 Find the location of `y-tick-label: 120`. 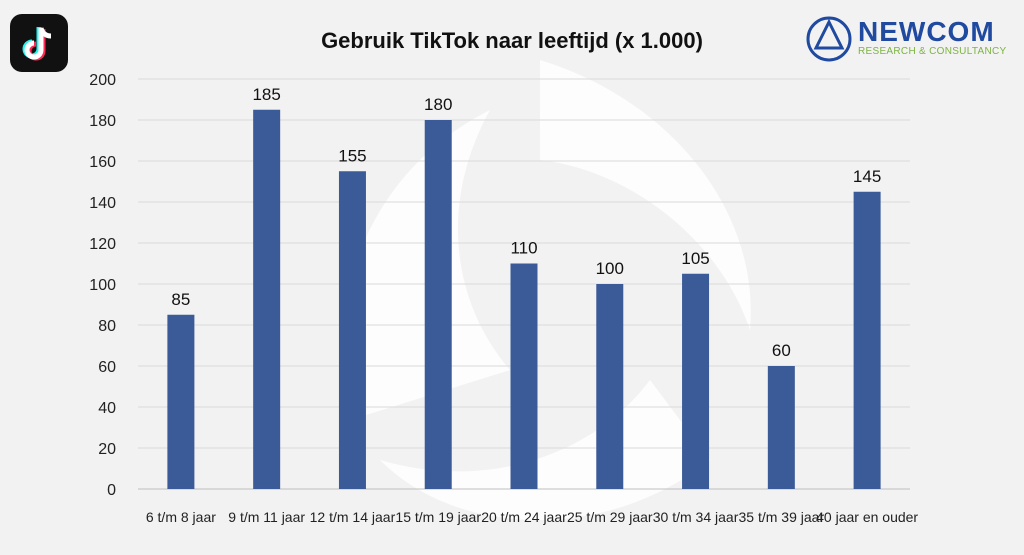

y-tick-label: 120 is located at coordinates (102, 244).